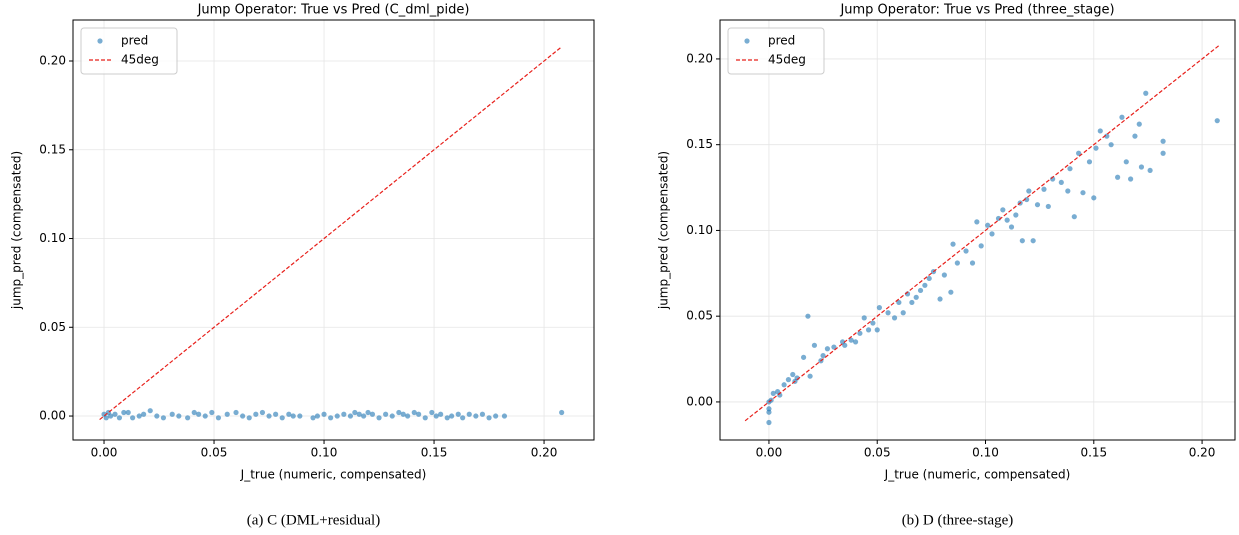 The width and height of the screenshot is (1239, 535). What do you see at coordinates (333, 475) in the screenshot?
I see `x-axis-label: J_true (numeric, compensated)` at bounding box center [333, 475].